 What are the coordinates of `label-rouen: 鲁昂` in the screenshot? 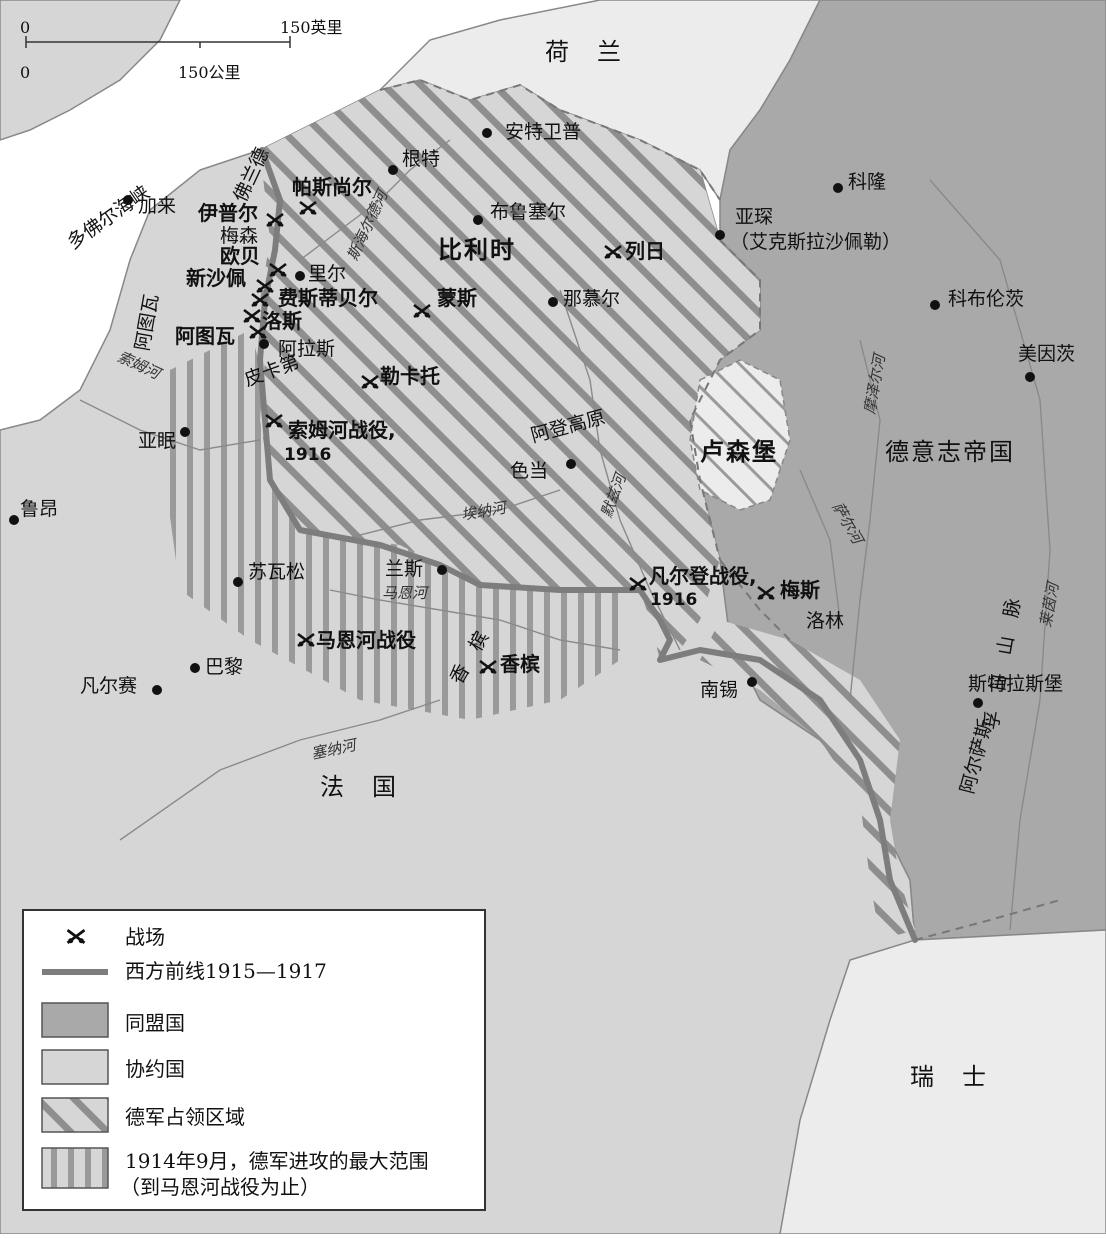 It's located at (39, 509).